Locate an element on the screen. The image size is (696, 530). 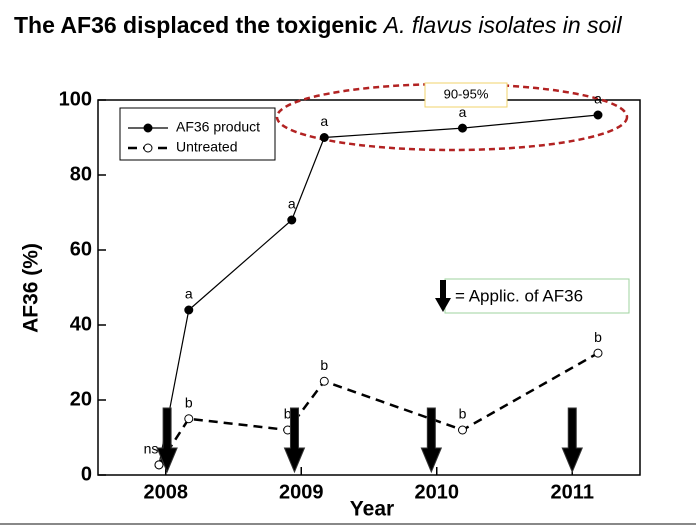
legend-label: AF36 product is located at coordinates (218, 127).